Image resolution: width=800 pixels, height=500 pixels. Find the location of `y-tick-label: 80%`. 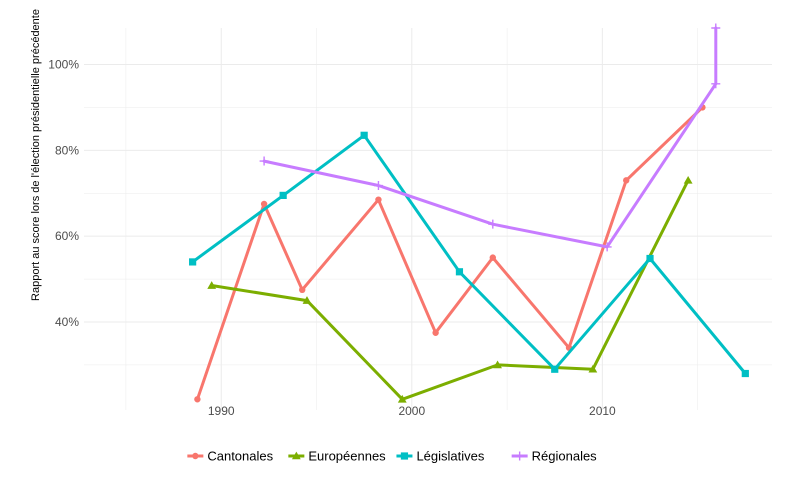

y-tick-label: 80% is located at coordinates (67, 150).